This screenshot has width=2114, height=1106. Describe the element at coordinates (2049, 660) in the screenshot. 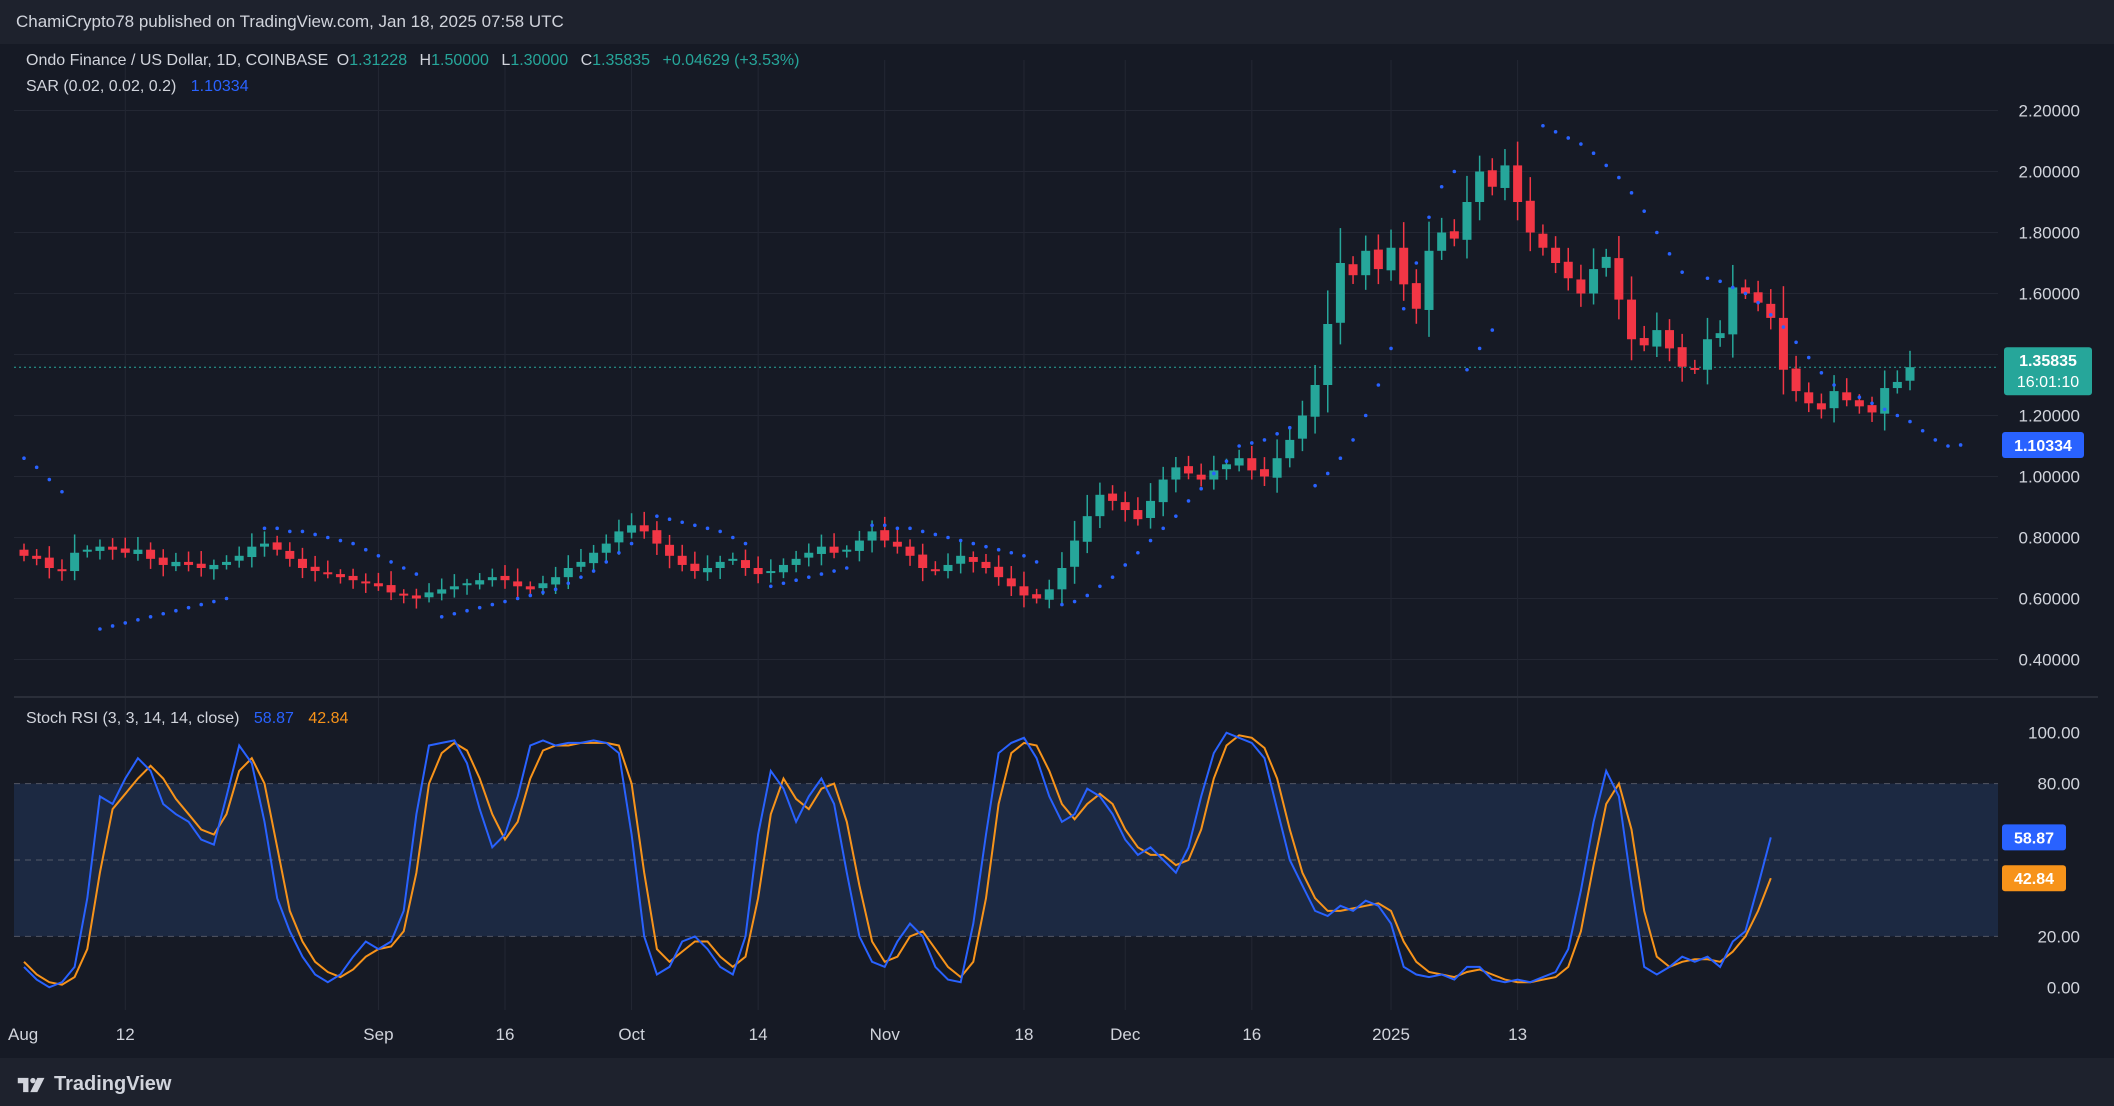

I see `y-tick-label: 0.40000` at that location.